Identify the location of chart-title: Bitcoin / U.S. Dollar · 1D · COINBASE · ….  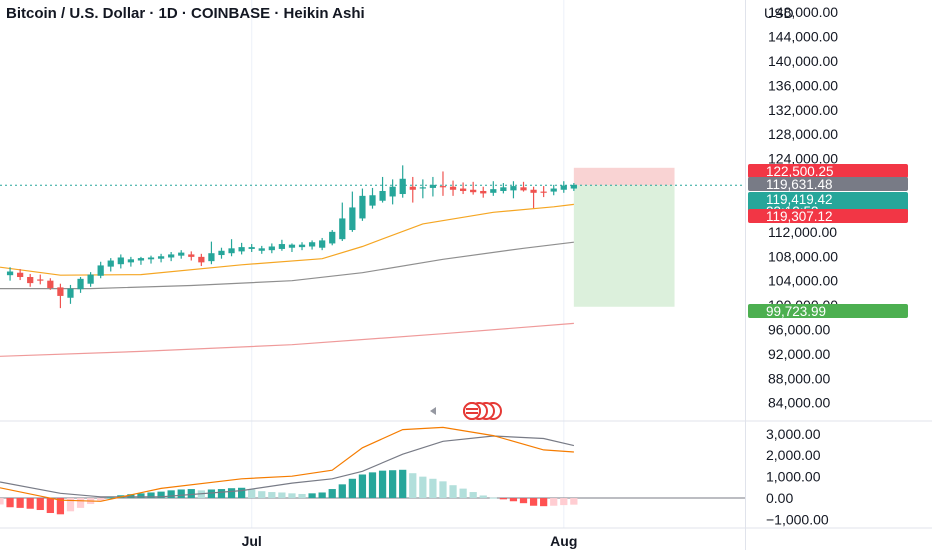
(185, 13).